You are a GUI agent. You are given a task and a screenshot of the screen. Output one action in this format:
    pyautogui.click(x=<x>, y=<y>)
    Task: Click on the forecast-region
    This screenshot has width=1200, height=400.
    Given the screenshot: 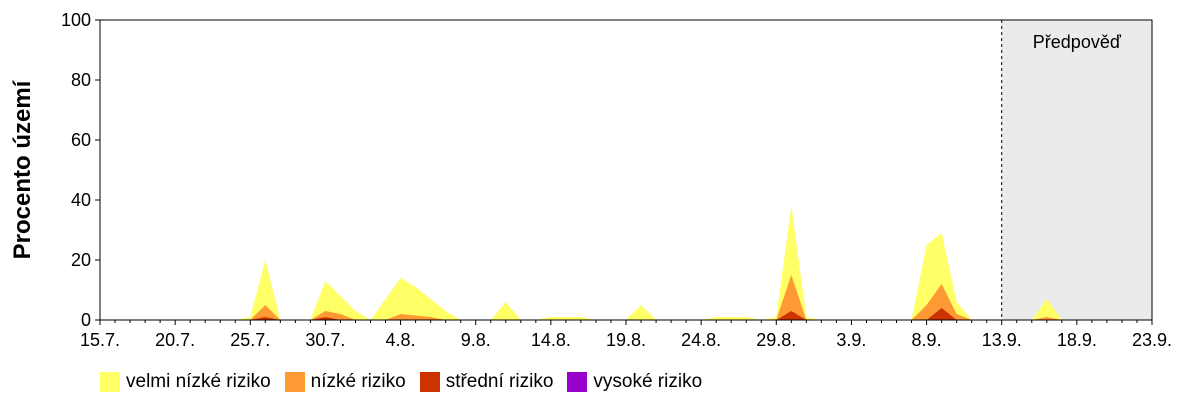 What is the action you would take?
    pyautogui.click(x=1076, y=170)
    